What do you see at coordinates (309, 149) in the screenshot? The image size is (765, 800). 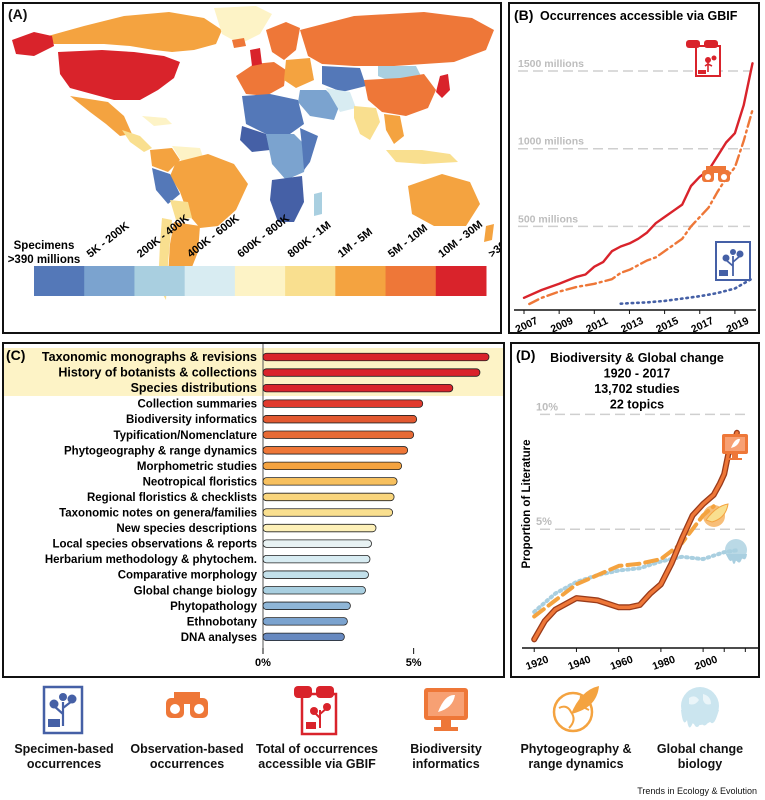 I see `map-region-east-africa` at bounding box center [309, 149].